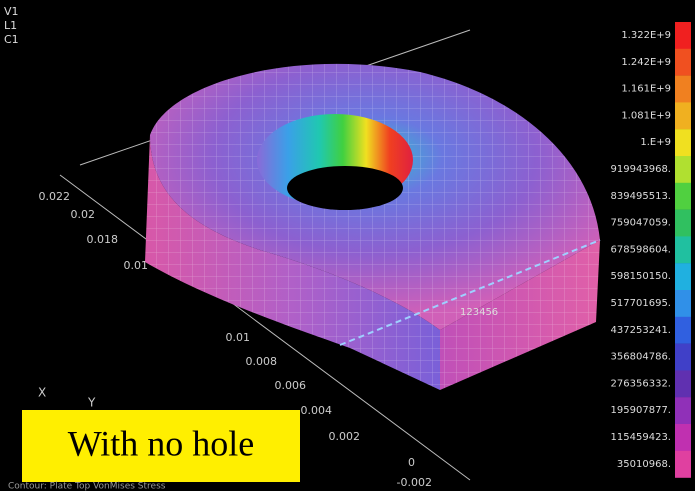 This screenshot has width=695, height=491. What do you see at coordinates (646, 115) in the screenshot?
I see `legend-label: 1.081E+9` at bounding box center [646, 115].